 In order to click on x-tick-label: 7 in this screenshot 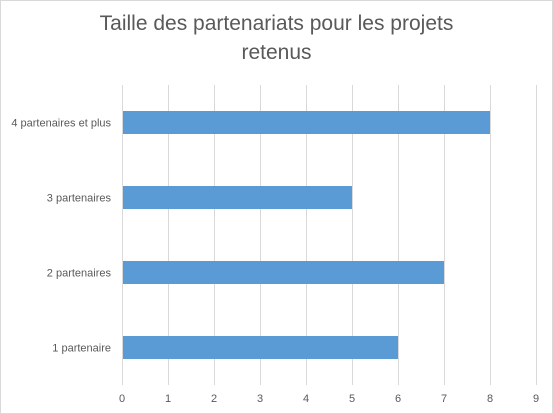, I will do `click(444, 399)`.